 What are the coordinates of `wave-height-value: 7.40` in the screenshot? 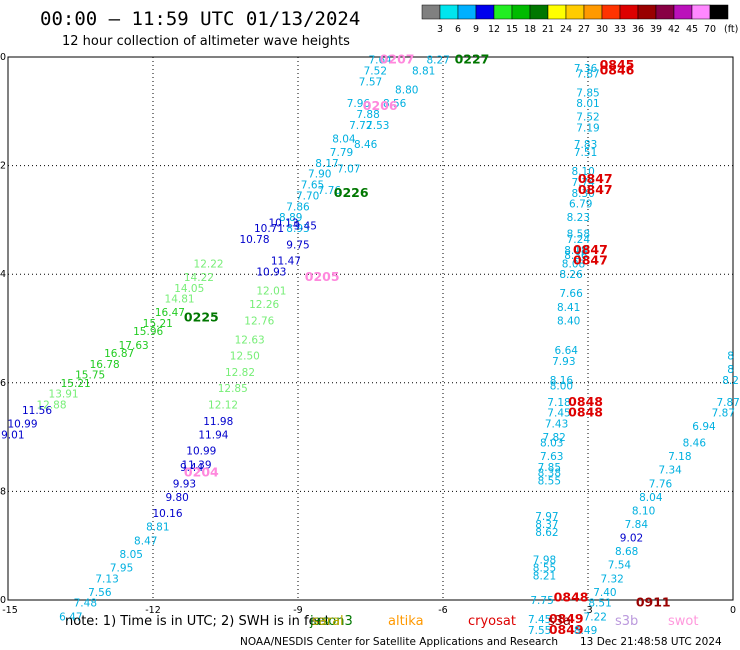 It's located at (604, 593).